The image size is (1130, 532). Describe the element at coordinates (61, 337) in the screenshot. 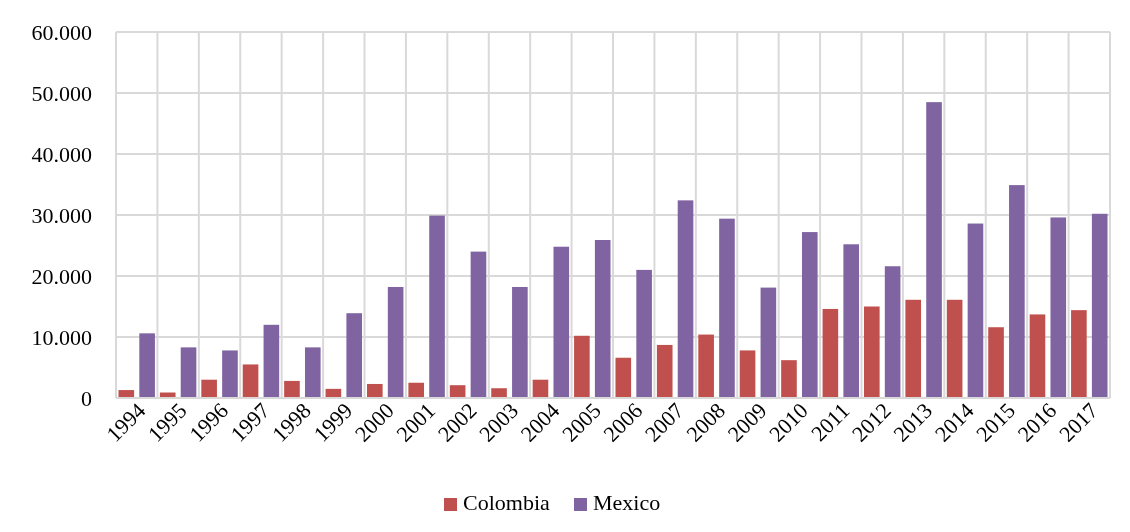

I see `y-tick-label: 10.000` at that location.